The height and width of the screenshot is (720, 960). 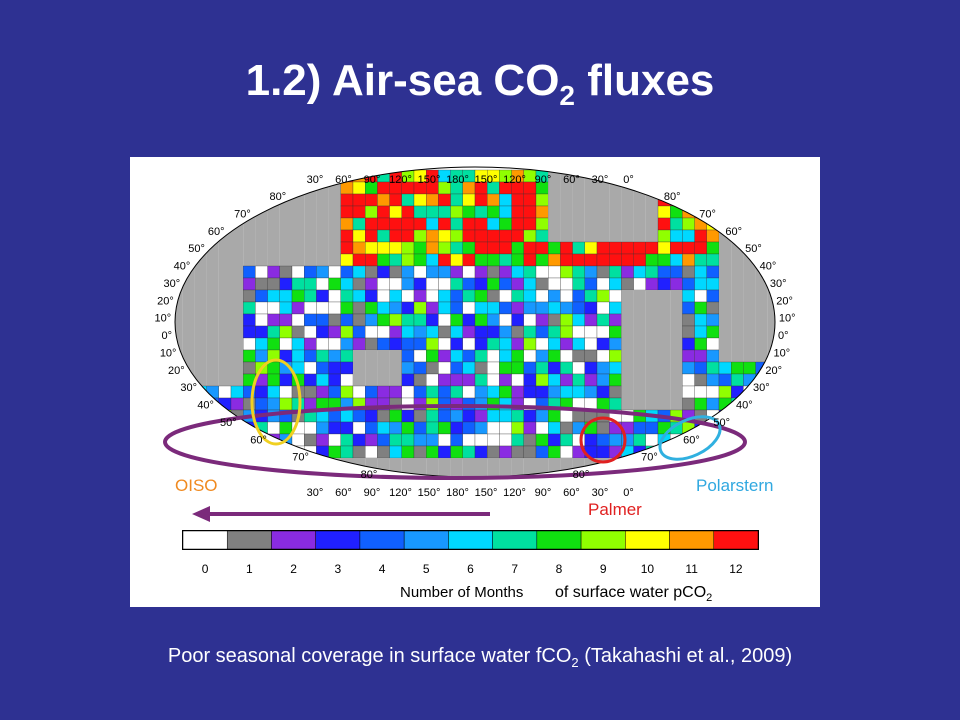 What do you see at coordinates (768, 267) in the screenshot?
I see `lat-label: 40°` at bounding box center [768, 267].